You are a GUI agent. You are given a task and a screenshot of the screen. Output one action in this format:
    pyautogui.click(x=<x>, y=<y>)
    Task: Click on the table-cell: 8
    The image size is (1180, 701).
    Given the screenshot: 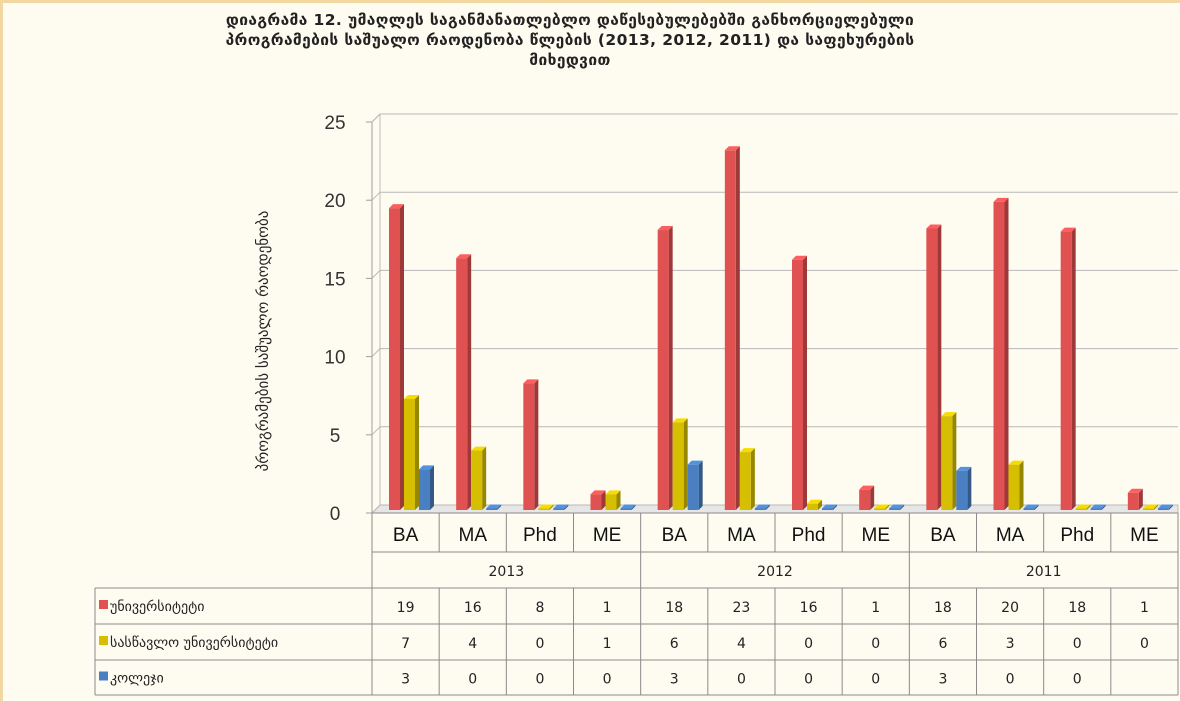 What is the action you would take?
    pyautogui.click(x=539, y=608)
    